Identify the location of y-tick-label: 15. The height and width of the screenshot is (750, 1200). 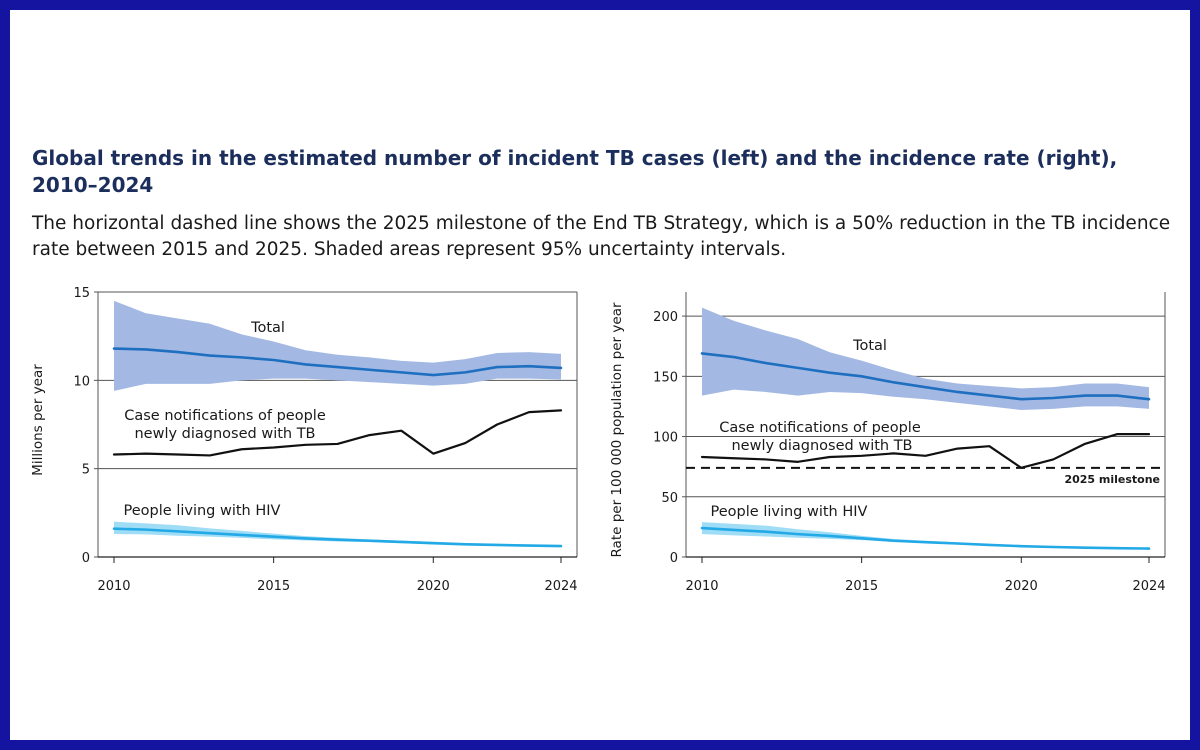
(81, 293).